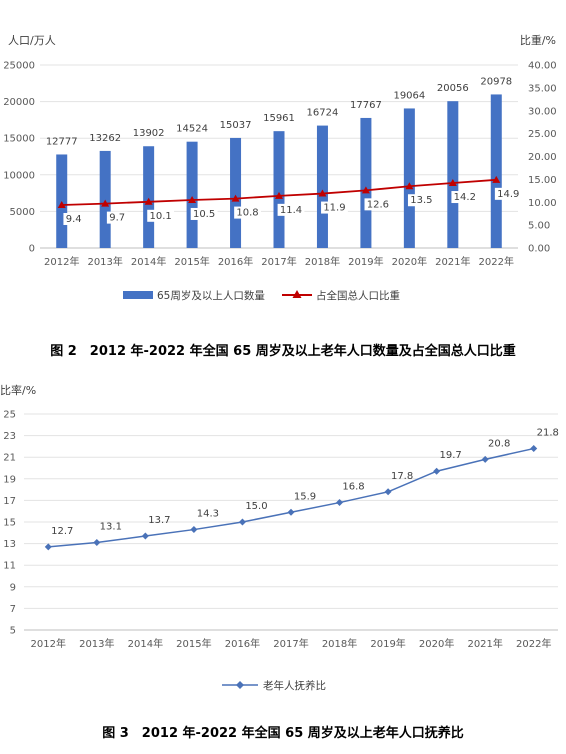  Describe the element at coordinates (9, 436) in the screenshot. I see `y-tick-label: 23` at that location.